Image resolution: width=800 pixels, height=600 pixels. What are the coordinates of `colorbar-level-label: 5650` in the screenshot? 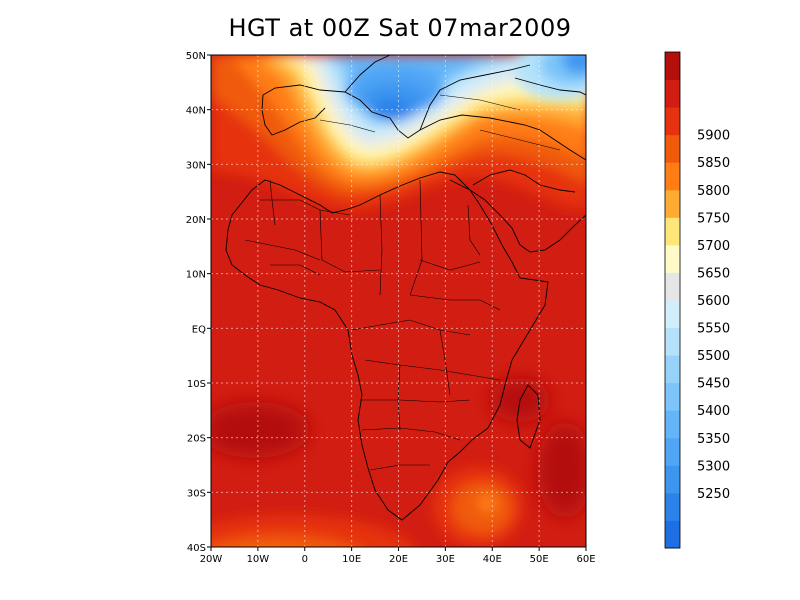 It's located at (713, 273).